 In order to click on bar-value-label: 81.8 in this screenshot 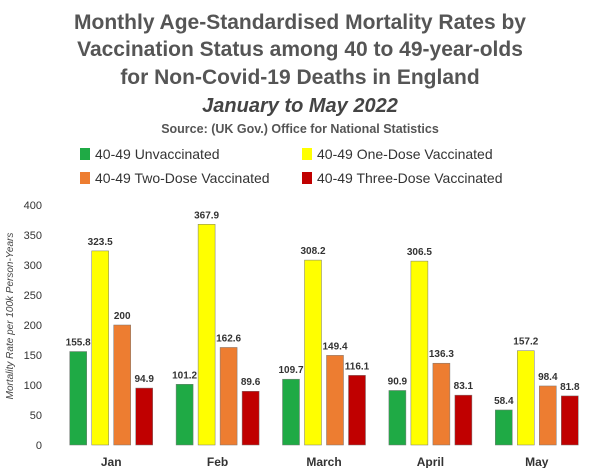, I will do `click(570, 387)`.